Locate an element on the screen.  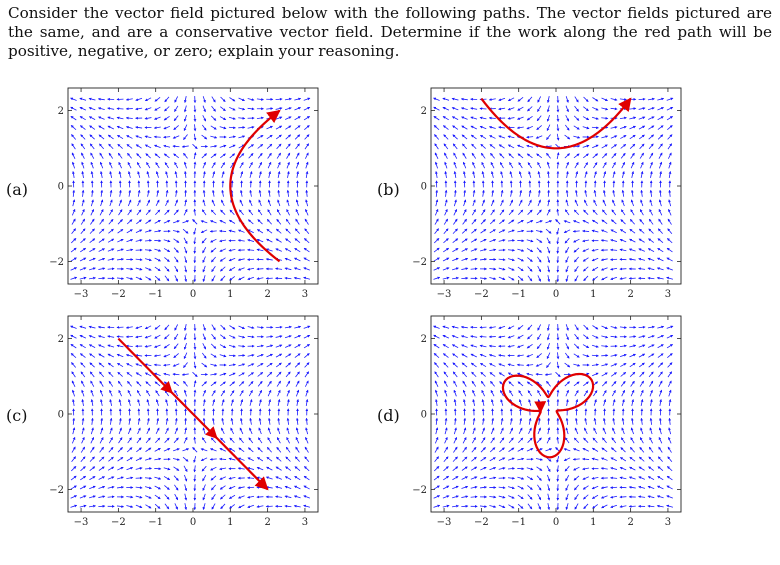
red-path-a is located at coordinates (255, 186).